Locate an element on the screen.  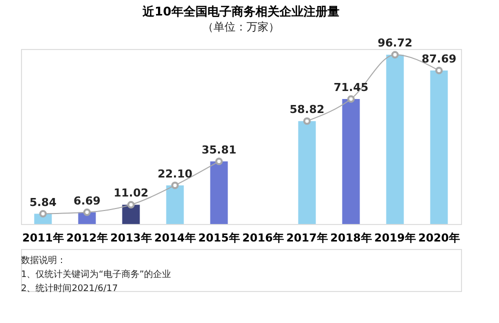
data-label: 87.69 is located at coordinates (439, 59).